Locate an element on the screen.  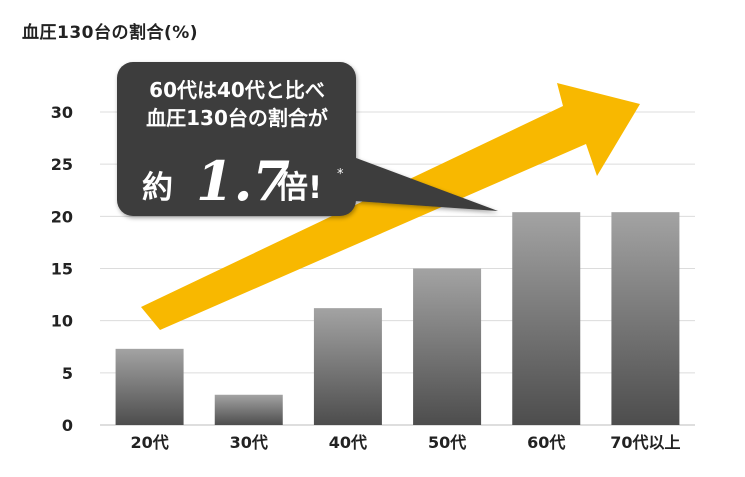
bar-40代 is located at coordinates (347, 366).